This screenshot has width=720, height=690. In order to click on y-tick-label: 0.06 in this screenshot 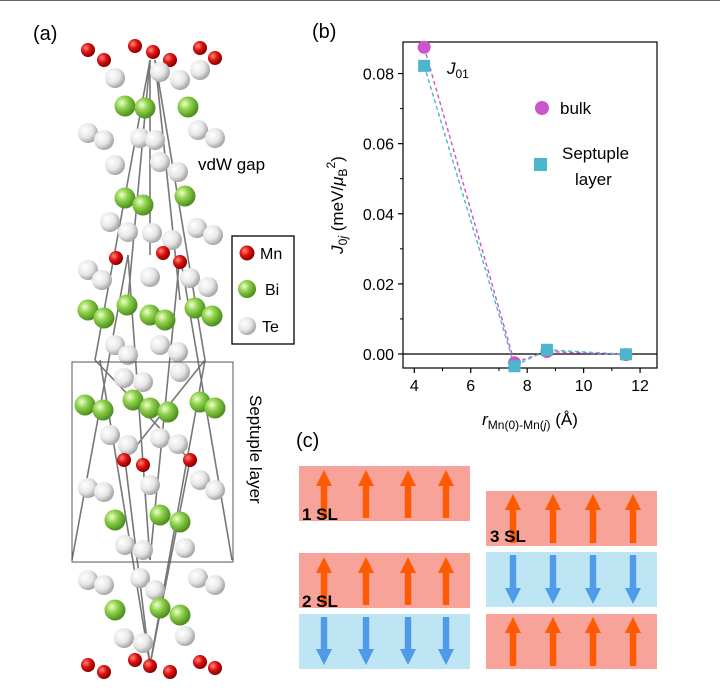, I will do `click(378, 145)`.